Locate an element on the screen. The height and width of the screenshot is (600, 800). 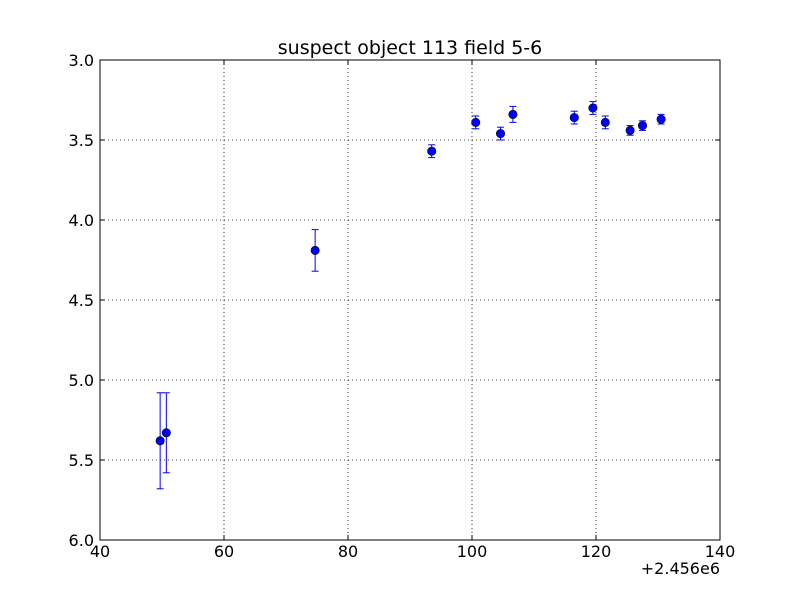
y-tick-label: 3.0 is located at coordinates (81, 60).